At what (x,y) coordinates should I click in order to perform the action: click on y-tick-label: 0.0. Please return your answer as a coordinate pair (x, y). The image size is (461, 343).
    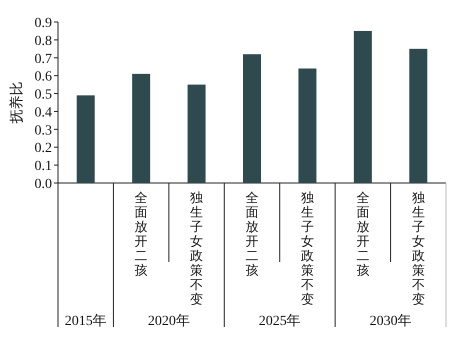
    Looking at the image, I should click on (43, 184).